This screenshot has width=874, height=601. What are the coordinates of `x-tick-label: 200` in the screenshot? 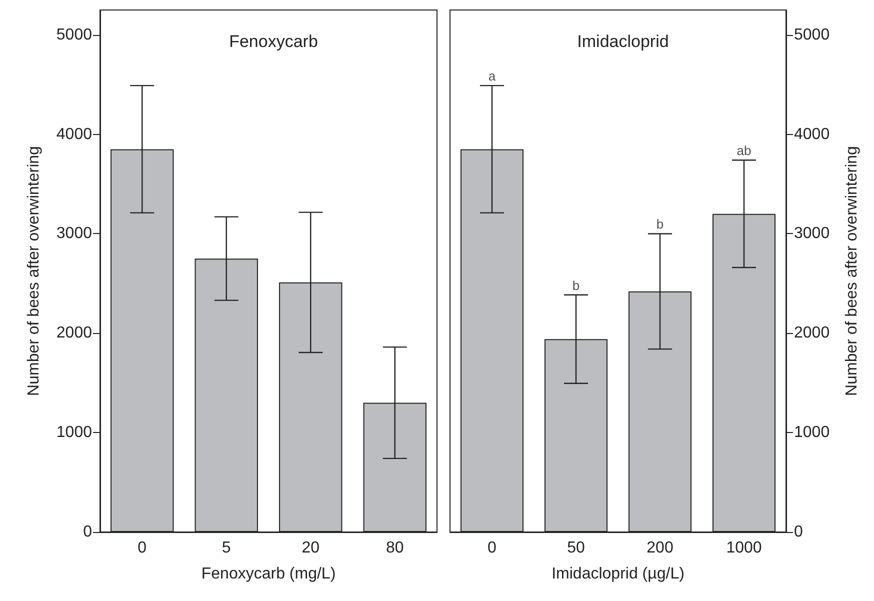 It's located at (660, 548).